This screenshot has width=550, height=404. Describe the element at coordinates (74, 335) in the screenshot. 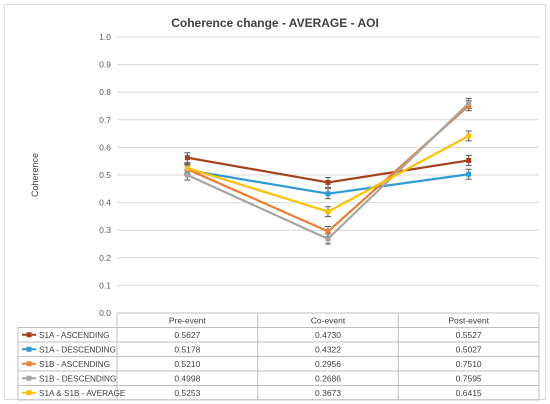

I see `series-name: S1A - ASCENDING` at that location.